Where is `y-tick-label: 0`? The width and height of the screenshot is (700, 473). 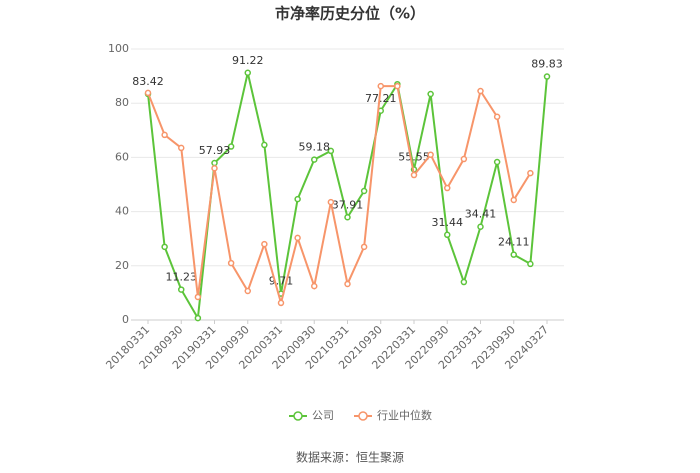 y-tick-label: 0 is located at coordinates (125, 319).